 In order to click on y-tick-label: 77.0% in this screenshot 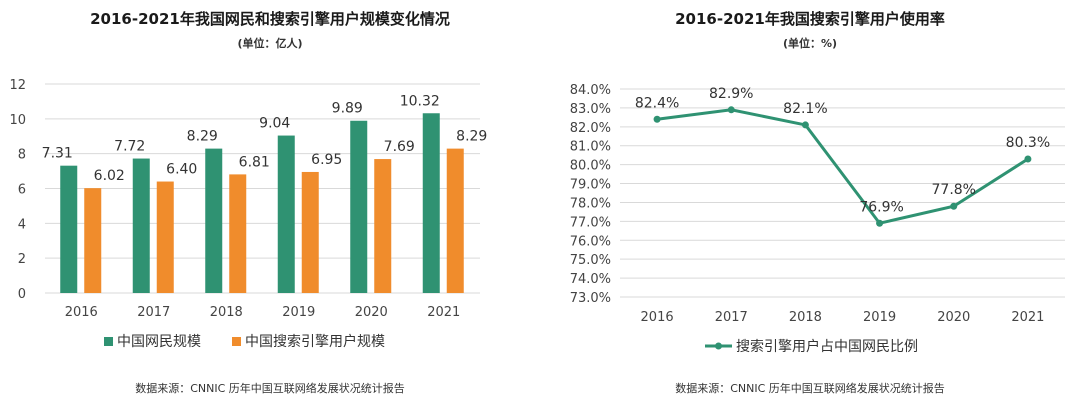, I will do `click(590, 222)`.